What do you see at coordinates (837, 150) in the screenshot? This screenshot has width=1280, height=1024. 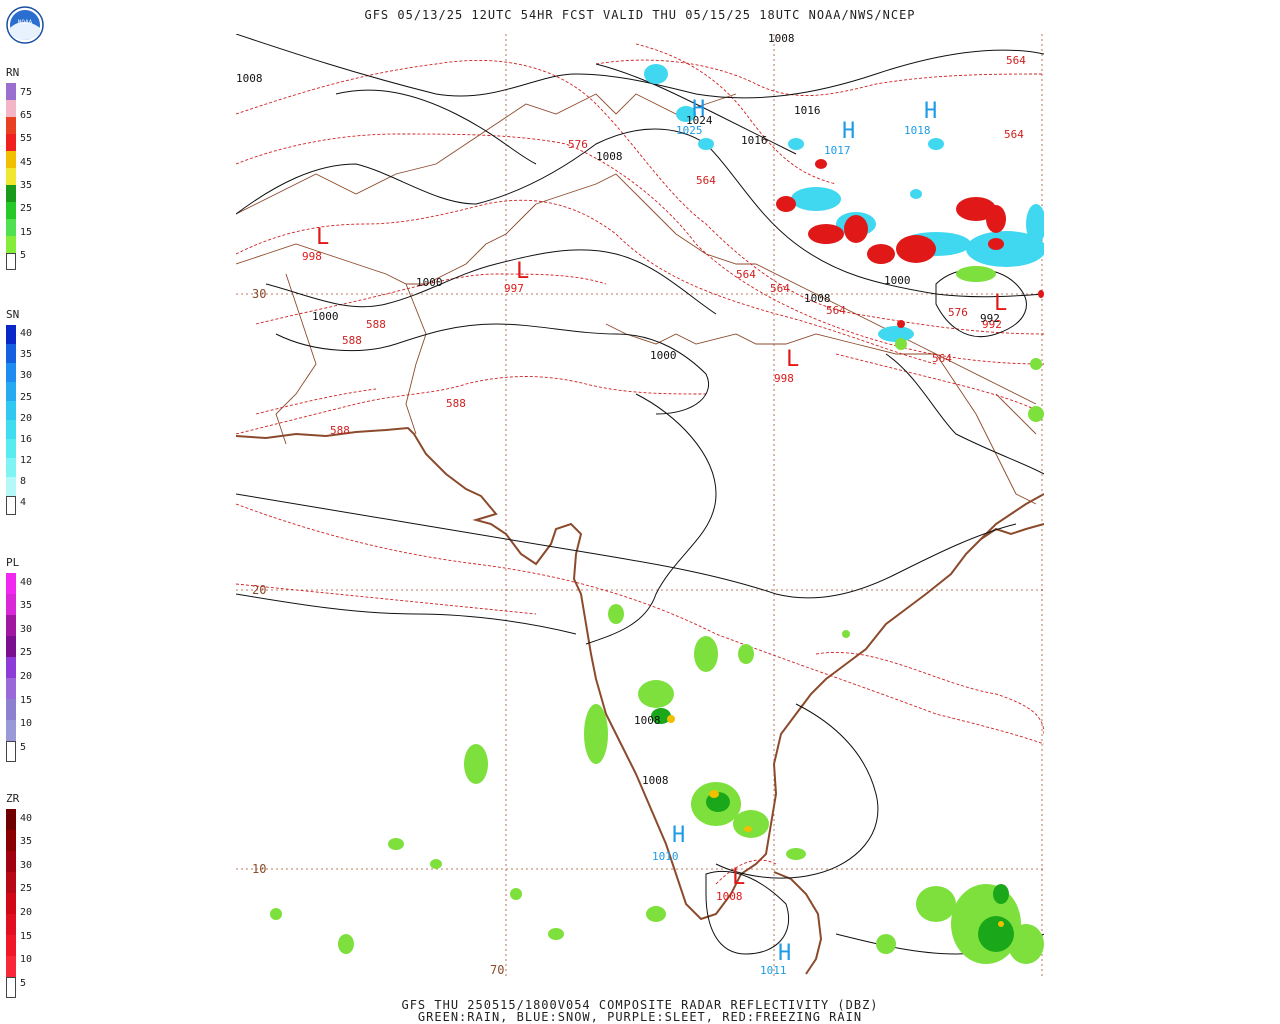 I see `high-center-value: 1017` at bounding box center [837, 150].